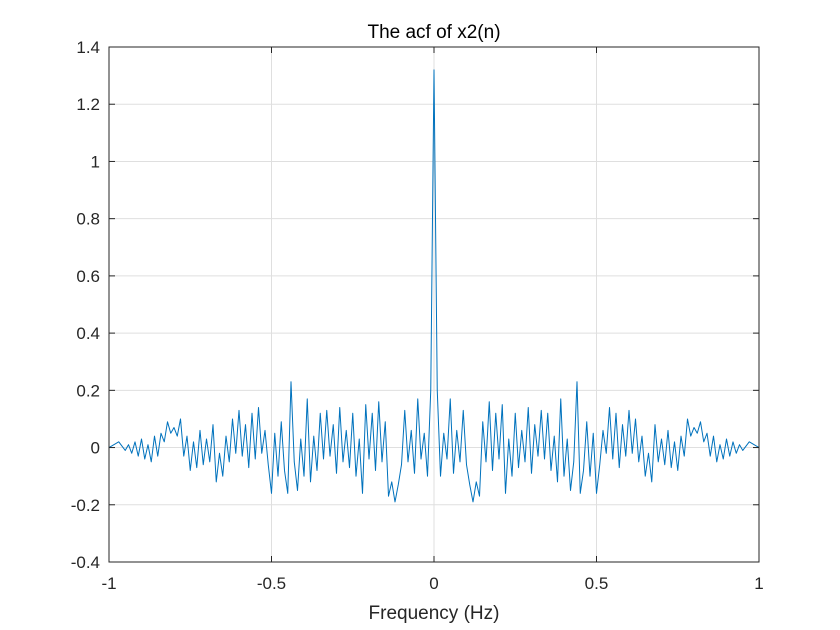 This screenshot has height=630, width=840. Describe the element at coordinates (434, 613) in the screenshot. I see `x-axis-label: Frequency (Hz)` at that location.